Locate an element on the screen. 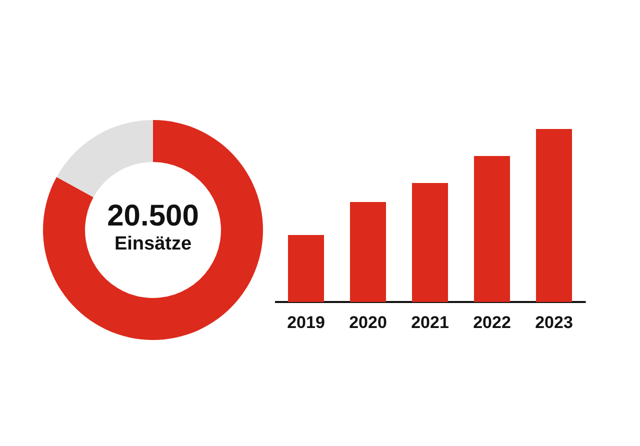  text: Einsätze is located at coordinates (153, 244).